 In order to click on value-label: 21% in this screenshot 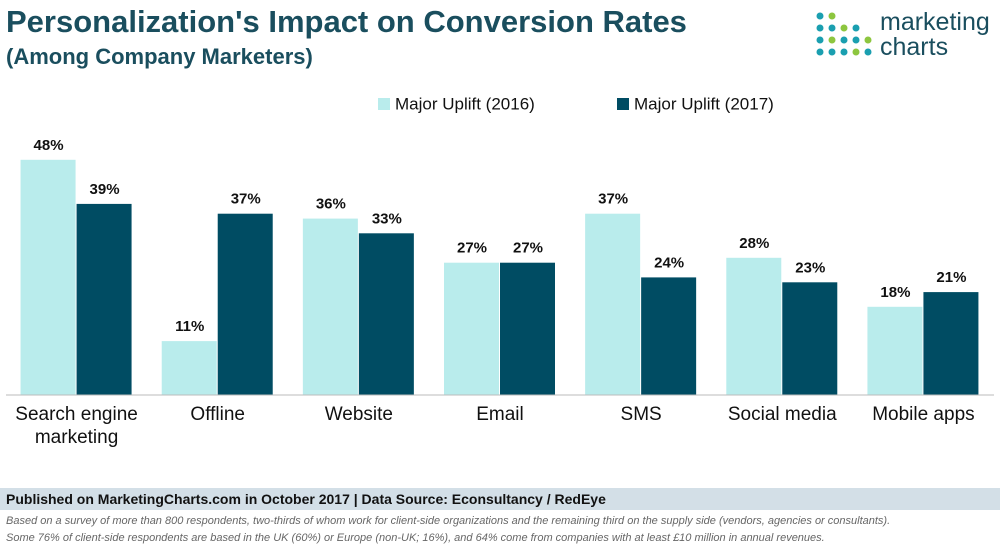, I will do `click(951, 277)`.